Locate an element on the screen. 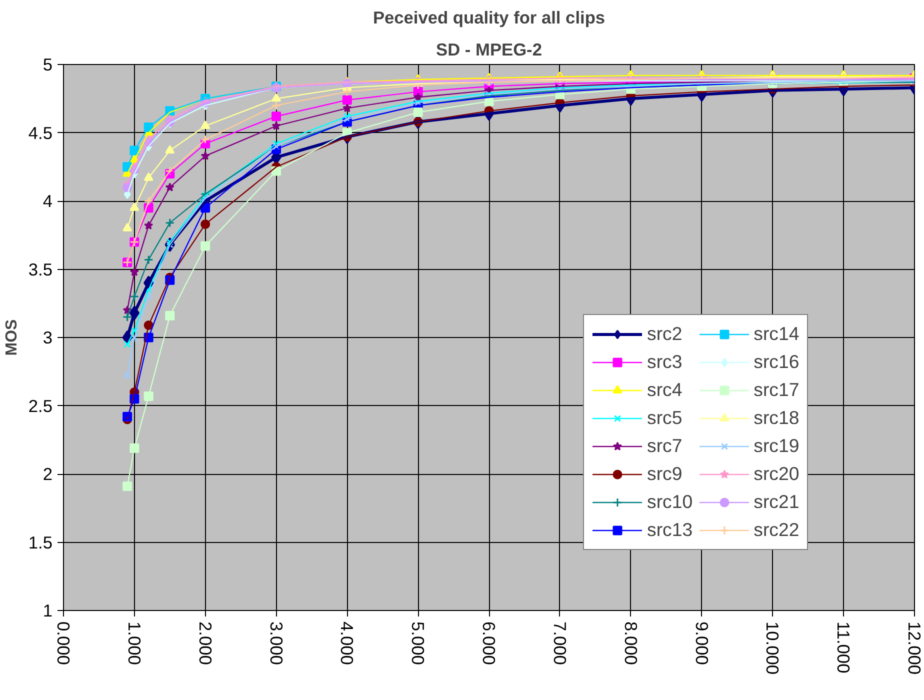  legend-label: src7 is located at coordinates (664, 446).